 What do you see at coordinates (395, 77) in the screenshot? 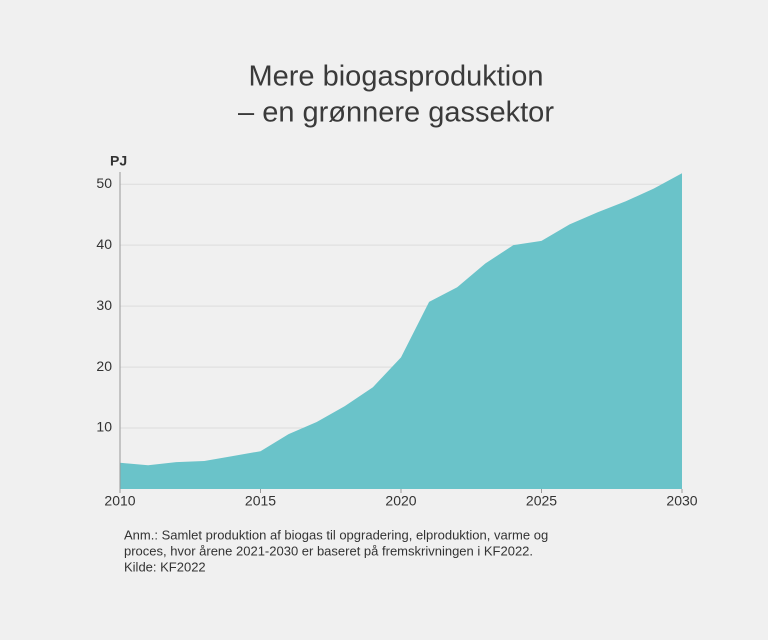
I see `chart-title: Mere biogasproduktion` at bounding box center [395, 77].